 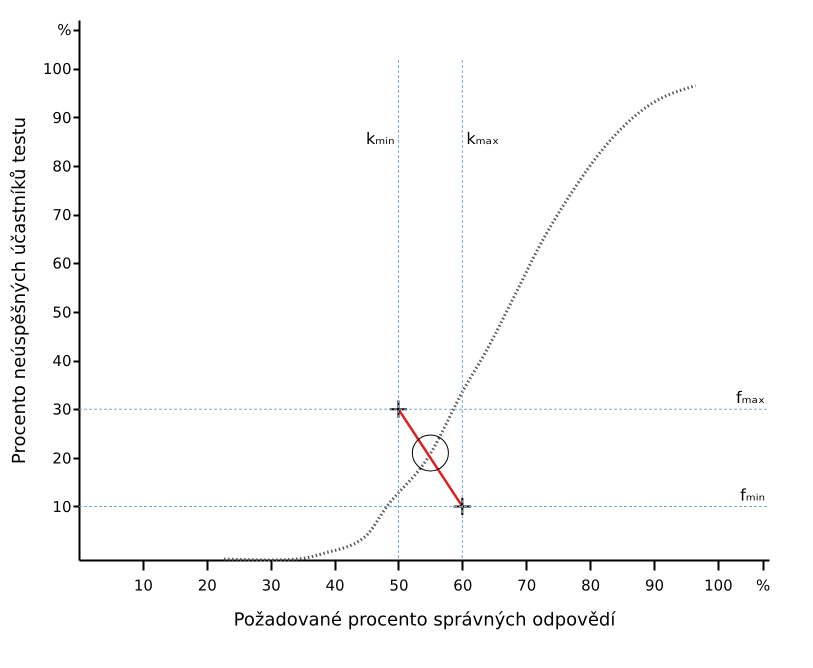 I want to click on y-tick-label: 20, so click(x=62, y=458).